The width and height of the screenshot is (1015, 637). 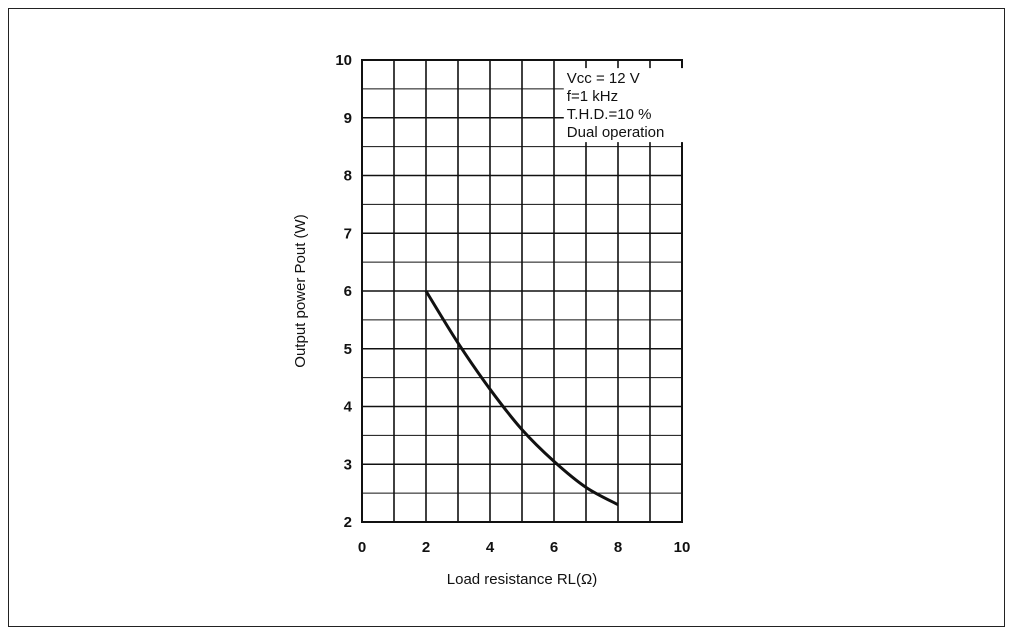 What do you see at coordinates (592, 96) in the screenshot?
I see `annotation-frequency: f=1 kHz` at bounding box center [592, 96].